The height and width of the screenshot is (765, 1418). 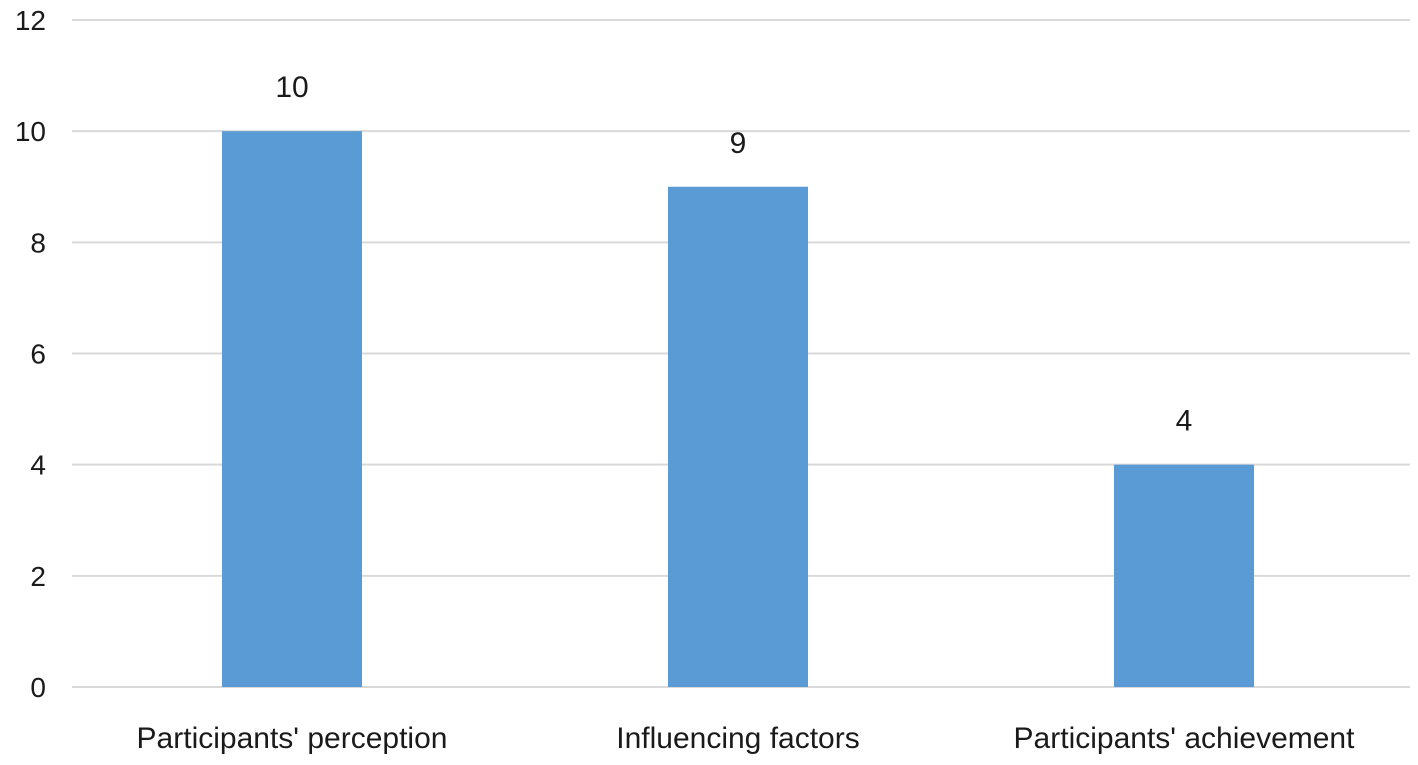 What do you see at coordinates (291, 87) in the screenshot?
I see `data-label: 10` at bounding box center [291, 87].